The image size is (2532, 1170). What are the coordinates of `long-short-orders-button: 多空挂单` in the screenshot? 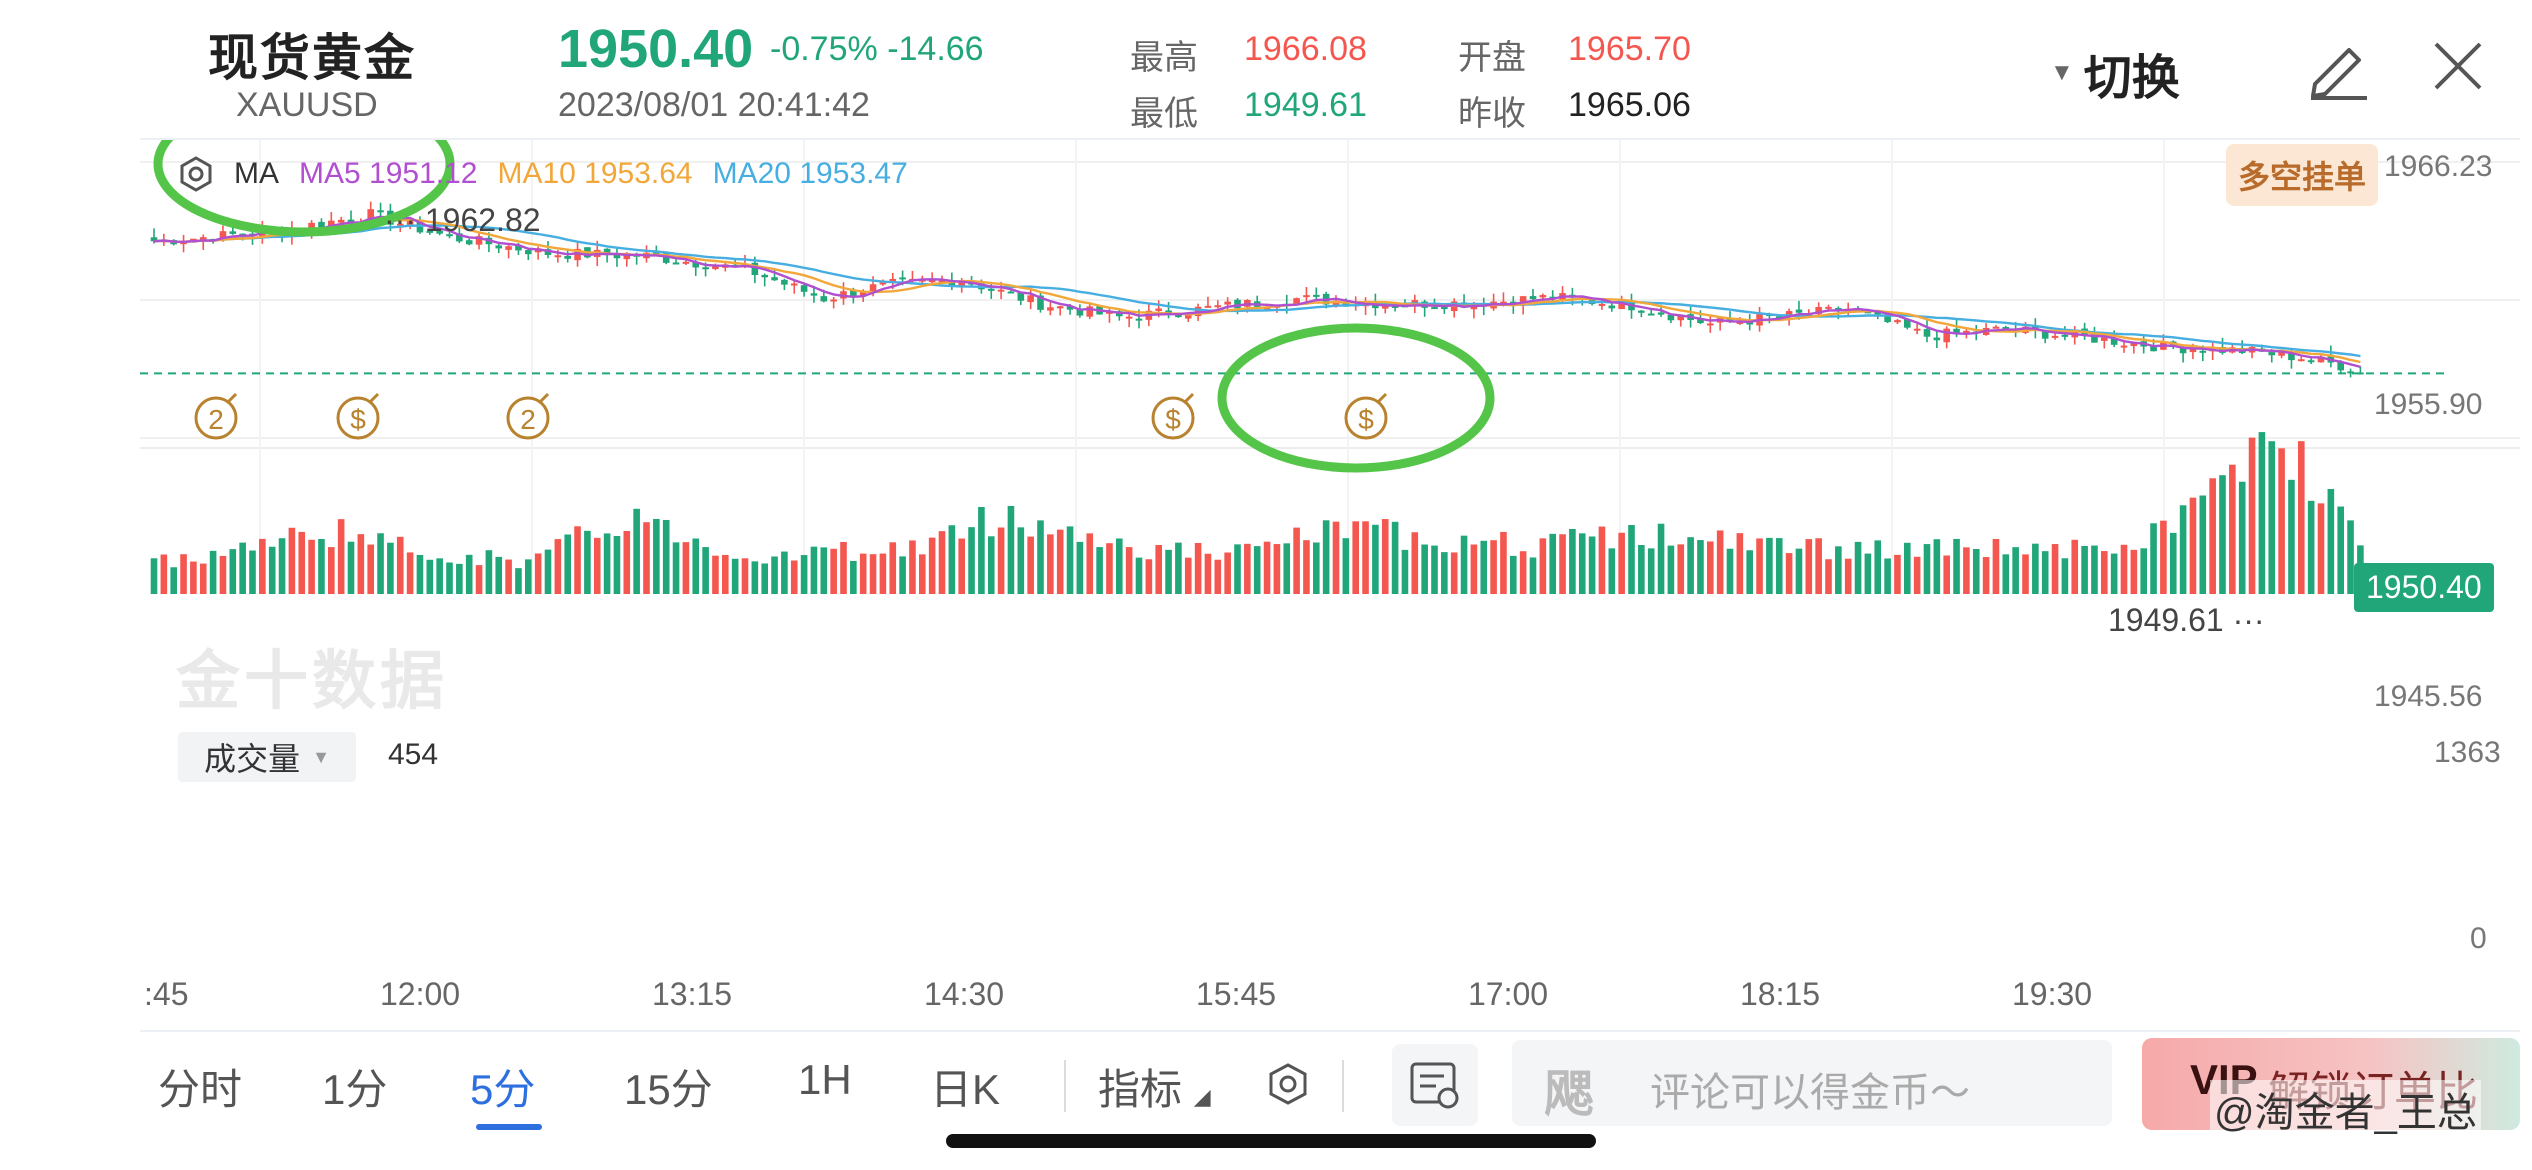 It's located at (2302, 175).